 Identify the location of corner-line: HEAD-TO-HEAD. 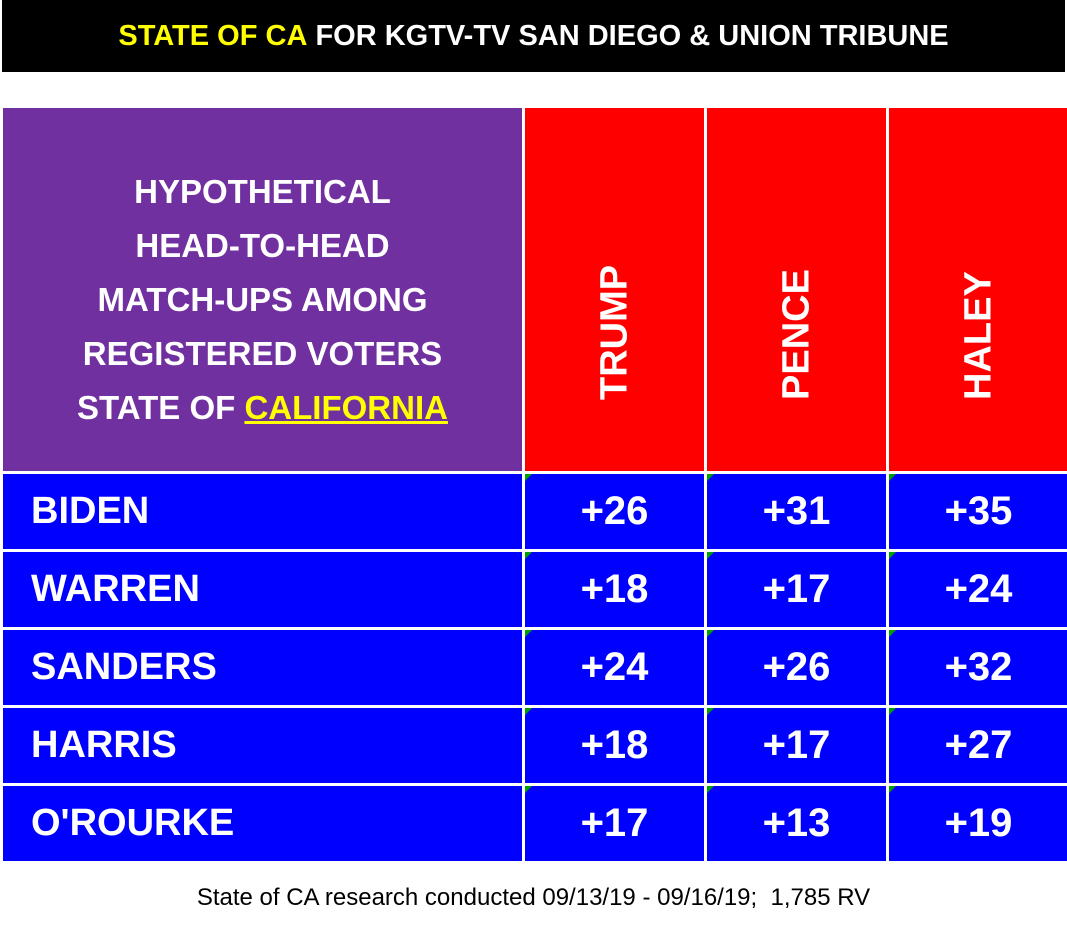
(262, 245).